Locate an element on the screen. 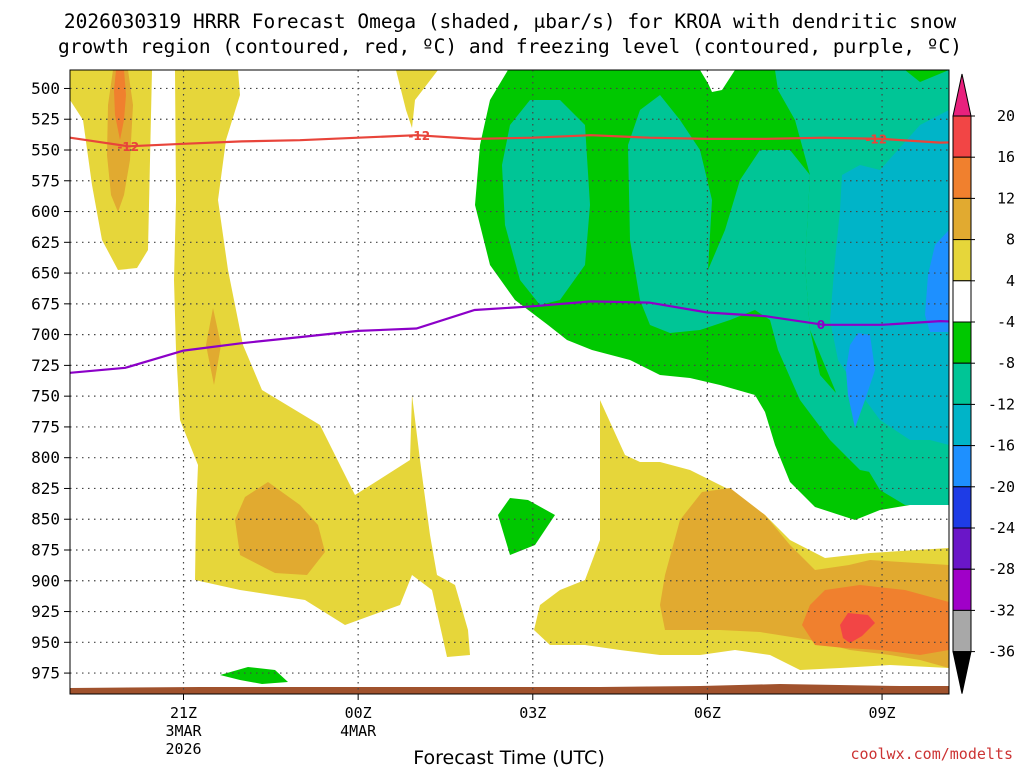 The width and height of the screenshot is (1024, 768). y-tick-label: 650 is located at coordinates (45, 273).